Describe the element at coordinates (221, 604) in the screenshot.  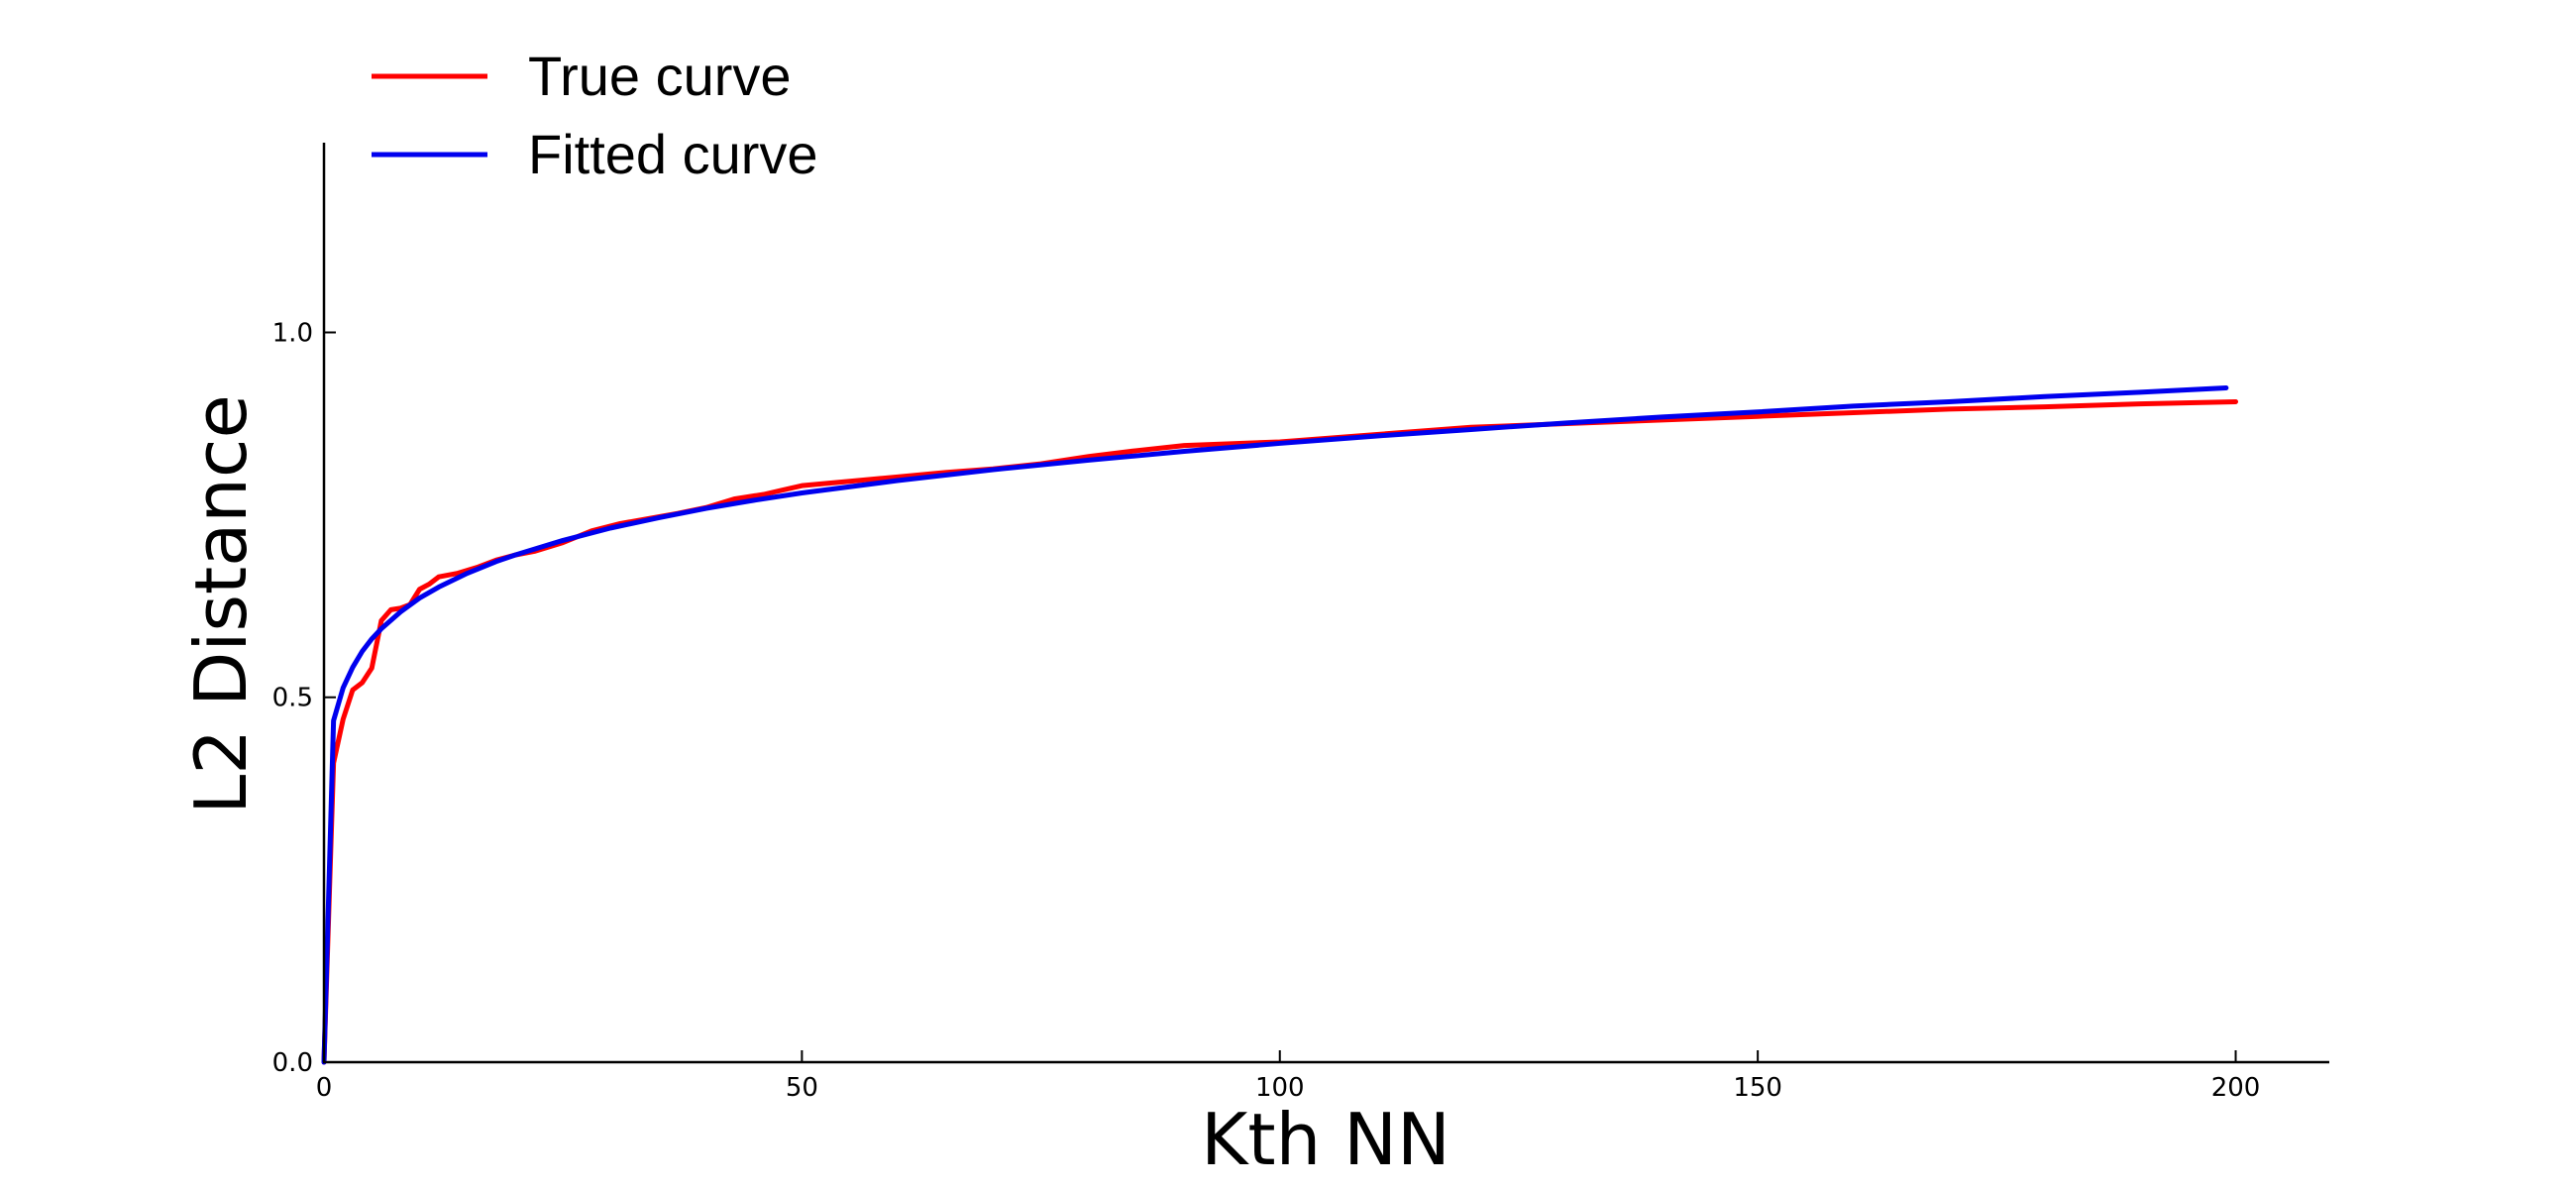
I see `y-axis-label: L2 Distance` at that location.